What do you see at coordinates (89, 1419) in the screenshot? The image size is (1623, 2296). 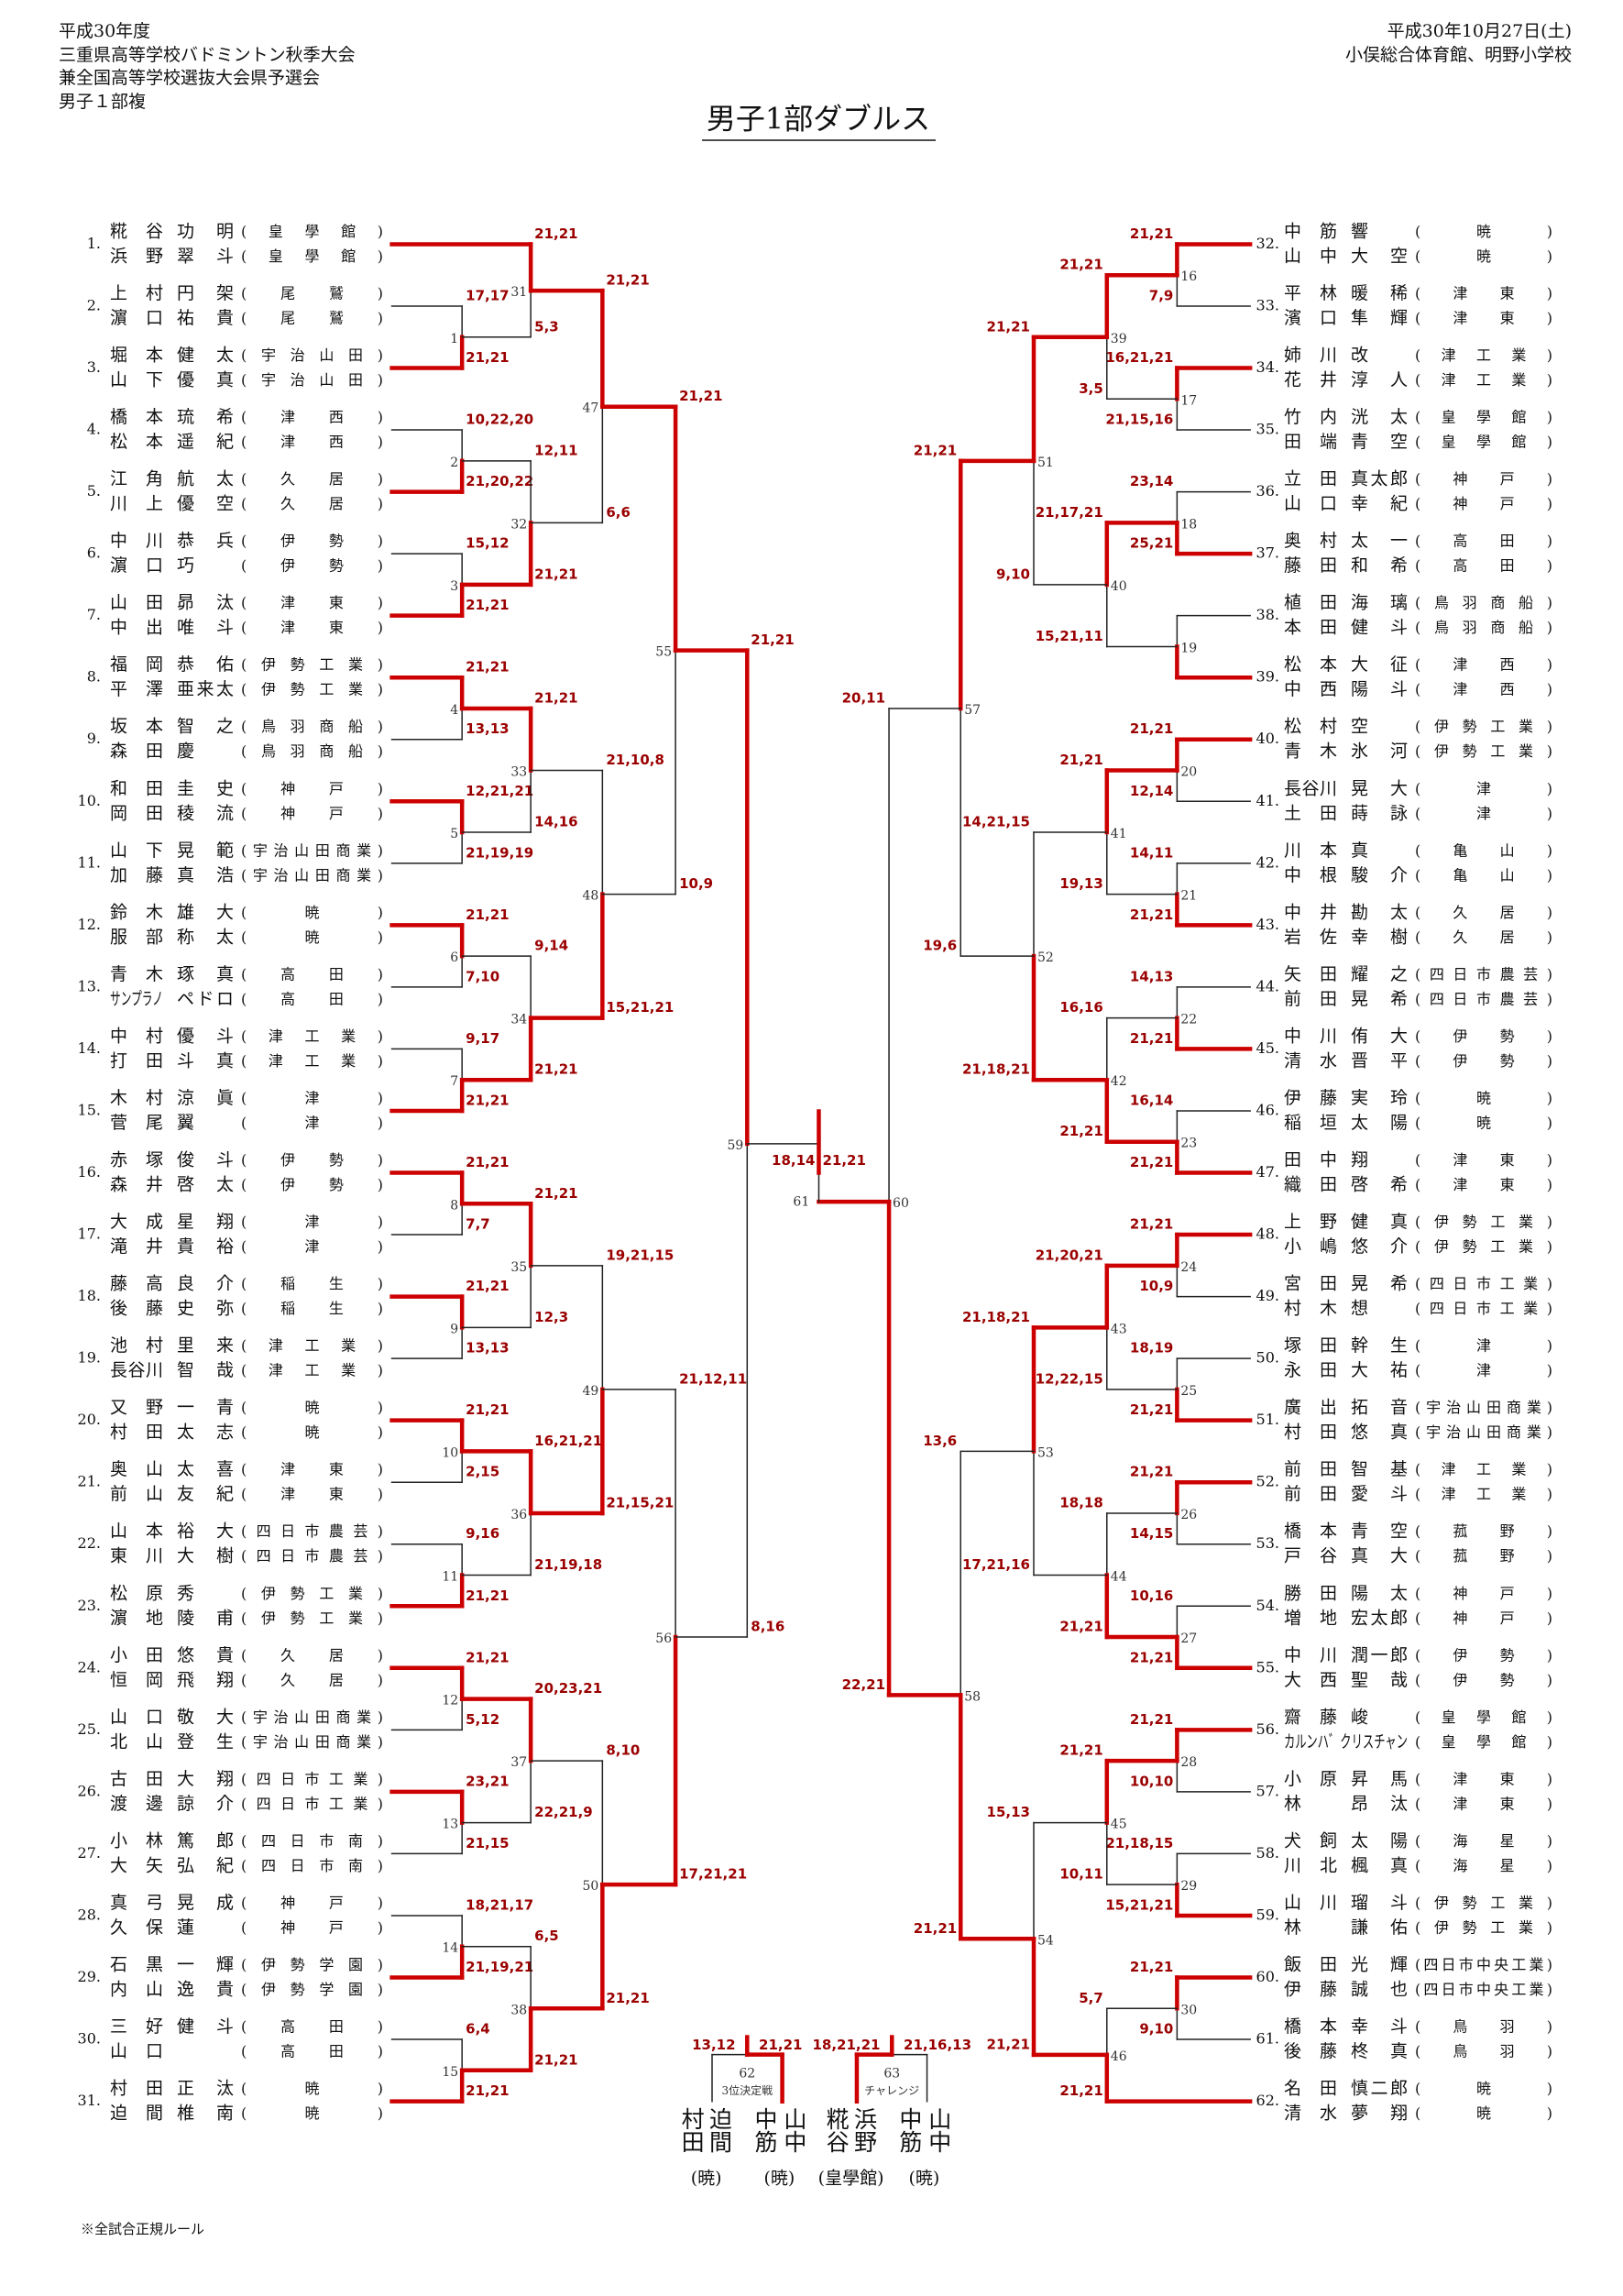 I see `team-number: 20.` at bounding box center [89, 1419].